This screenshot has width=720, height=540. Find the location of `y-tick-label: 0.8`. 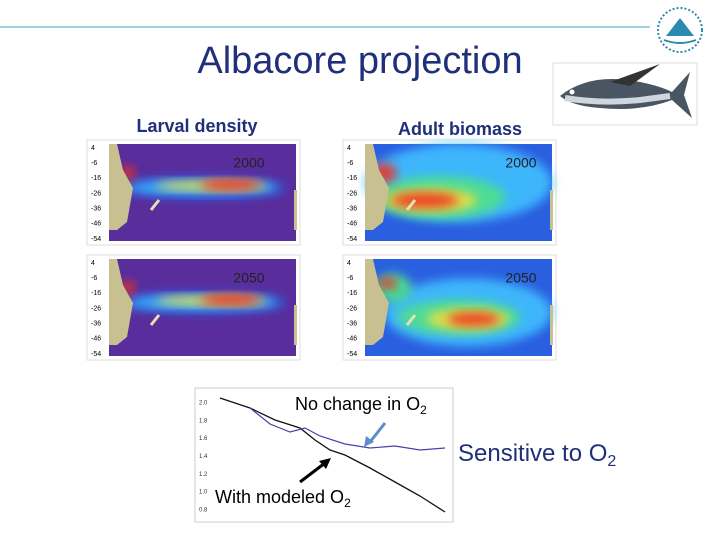

y-tick-label: 0.8 is located at coordinates (203, 510).